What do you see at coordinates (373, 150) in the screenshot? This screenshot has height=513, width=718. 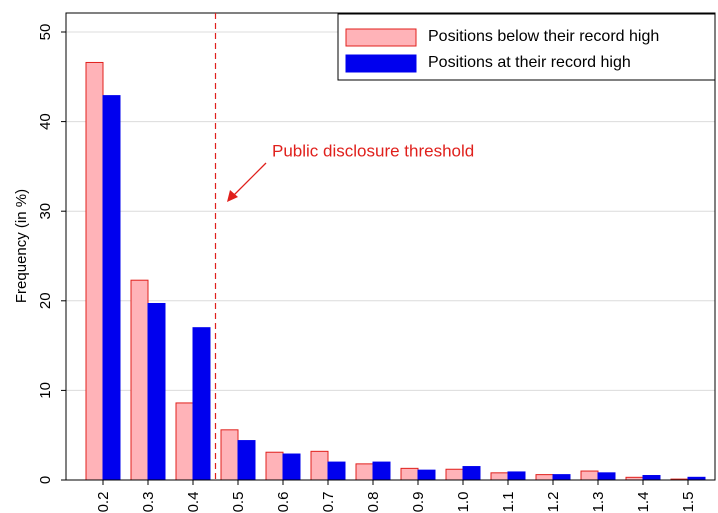 I see `annotation: Public disclosure threshold` at bounding box center [373, 150].